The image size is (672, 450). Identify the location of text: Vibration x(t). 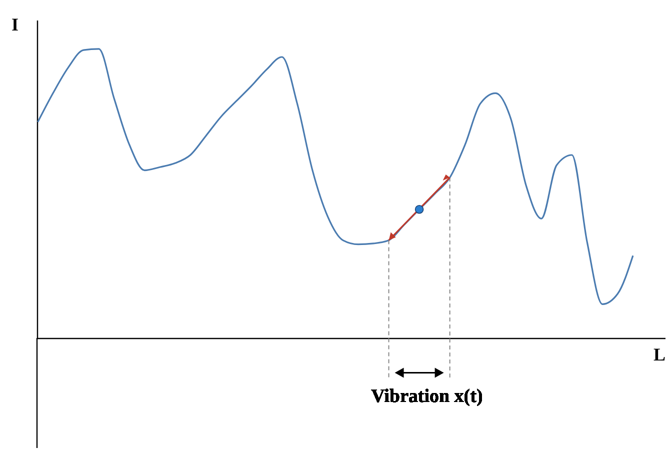
(427, 396).